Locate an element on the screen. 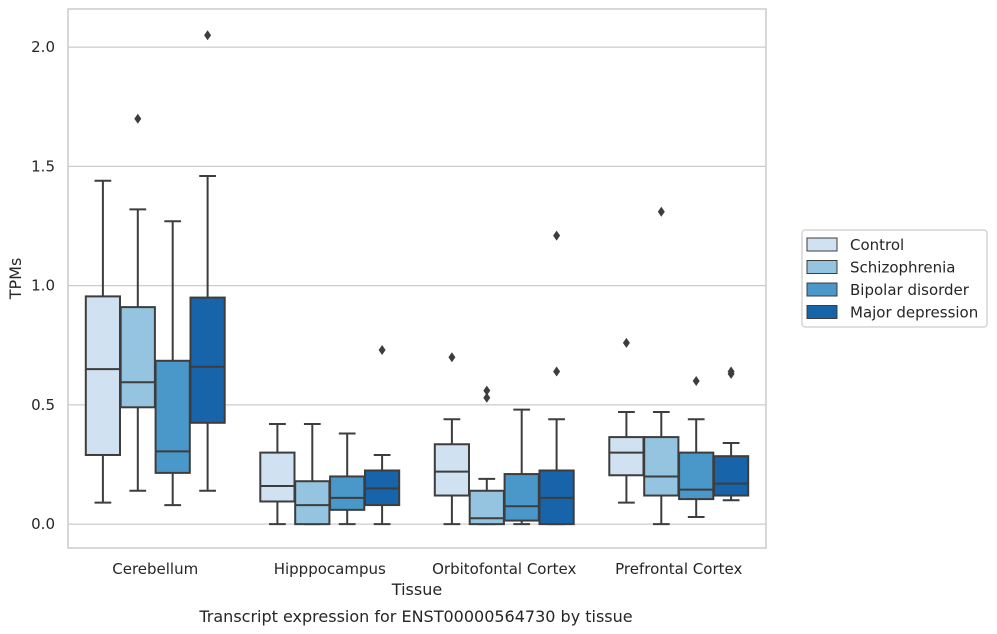 The height and width of the screenshot is (634, 997). legend-label: Major depression is located at coordinates (914, 313).